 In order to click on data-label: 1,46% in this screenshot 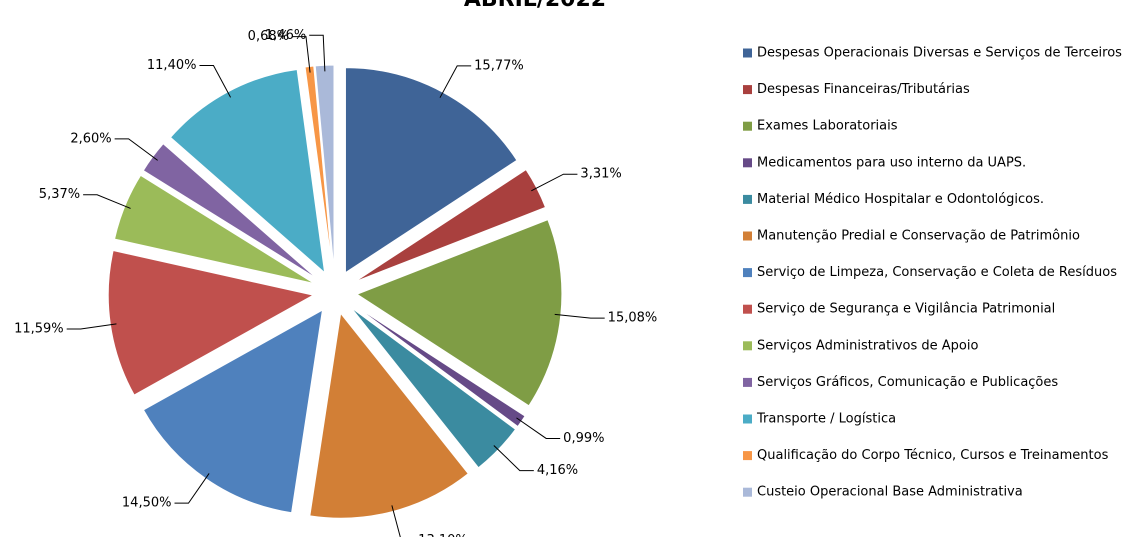, I will do `click(285, 35)`.